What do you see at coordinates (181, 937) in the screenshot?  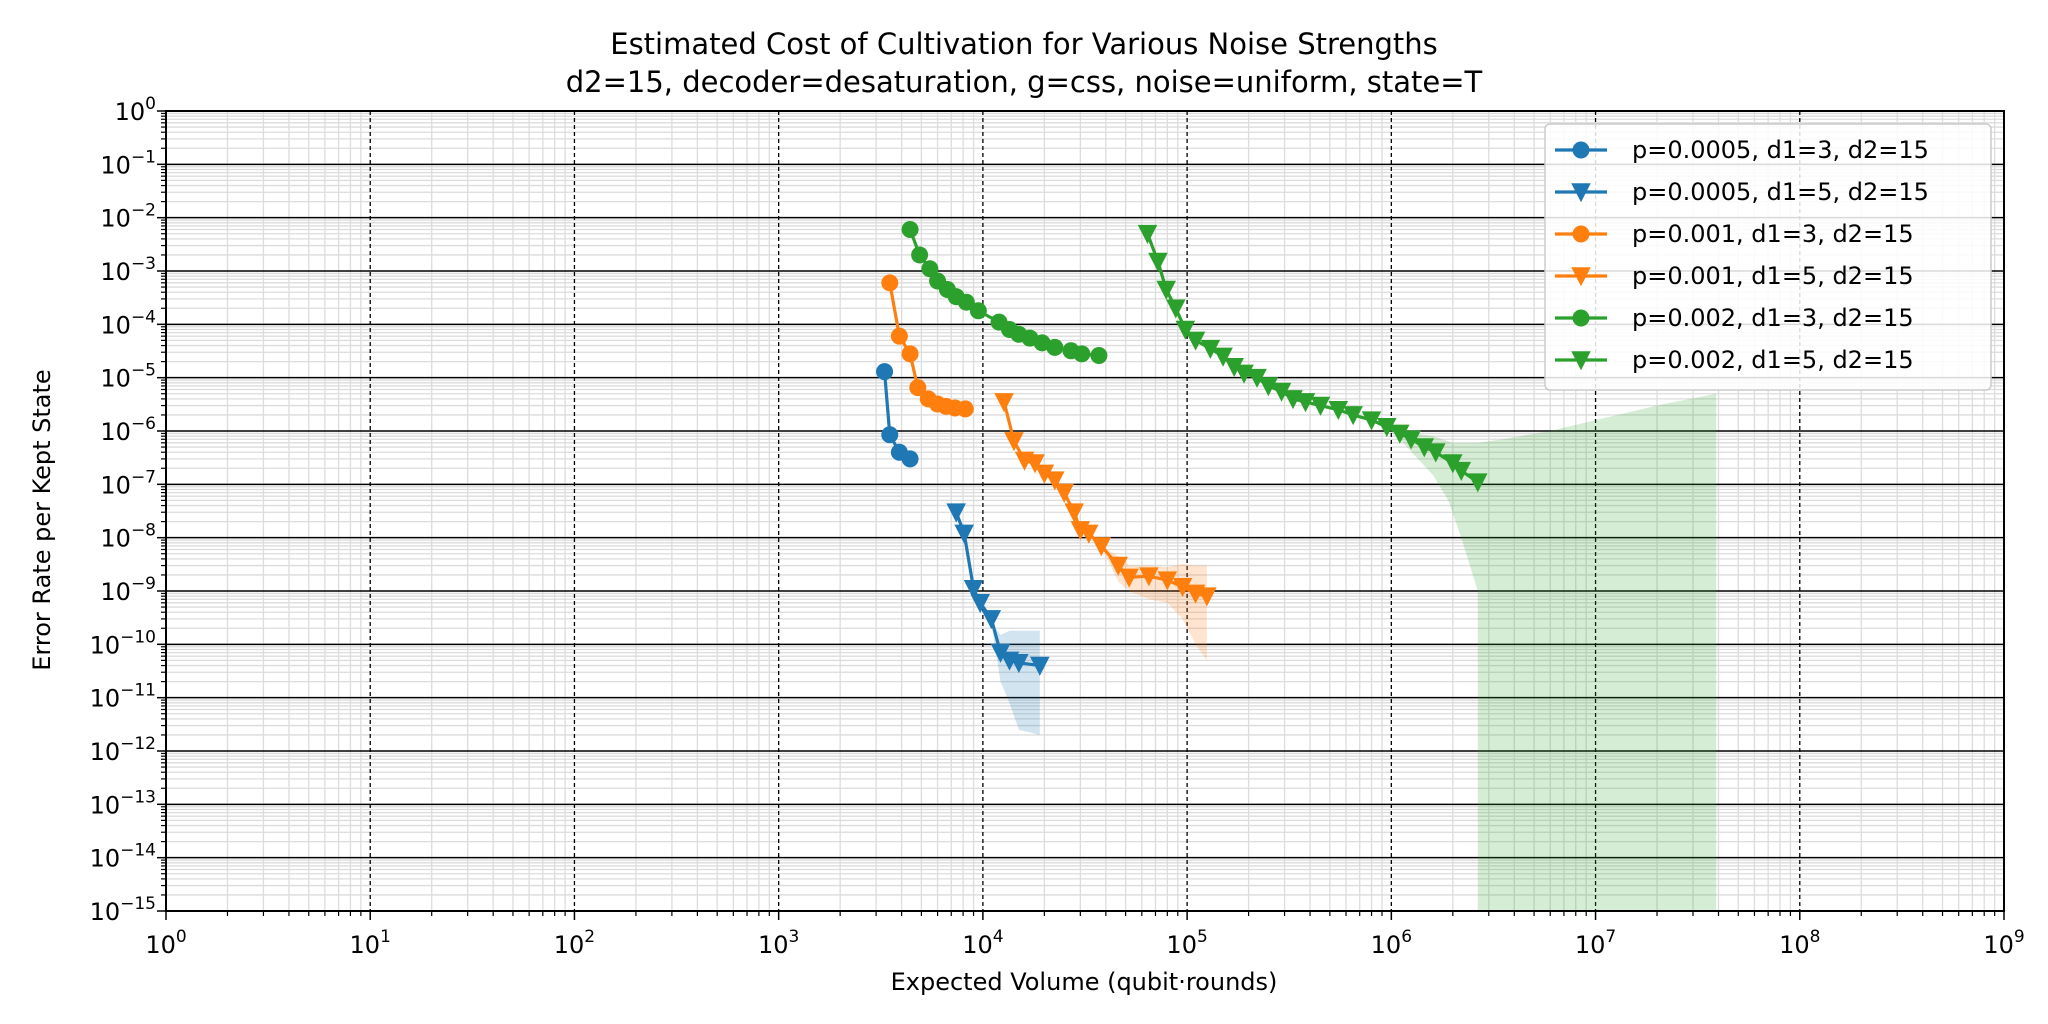 I see `x-tick-label-exponent: 0` at bounding box center [181, 937].